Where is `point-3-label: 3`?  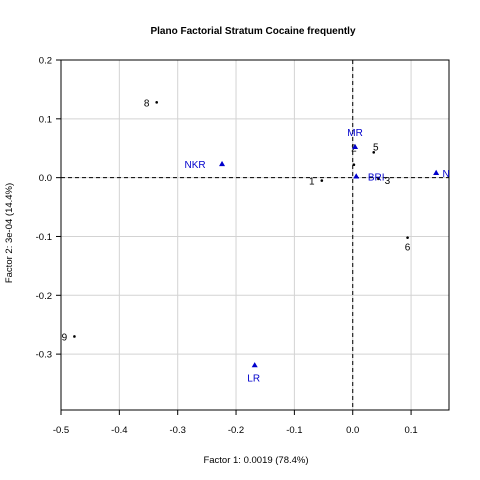
point-3-label: 3 is located at coordinates (388, 181).